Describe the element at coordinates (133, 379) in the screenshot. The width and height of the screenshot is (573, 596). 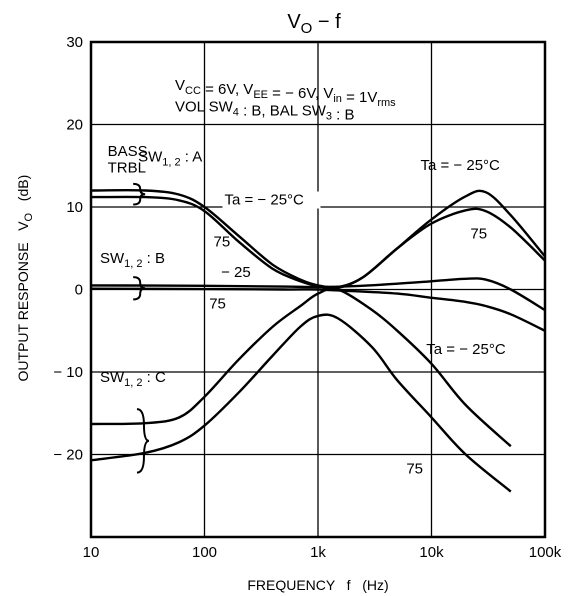
I see `annotation-sw-c: SW1, 2 : C` at that location.